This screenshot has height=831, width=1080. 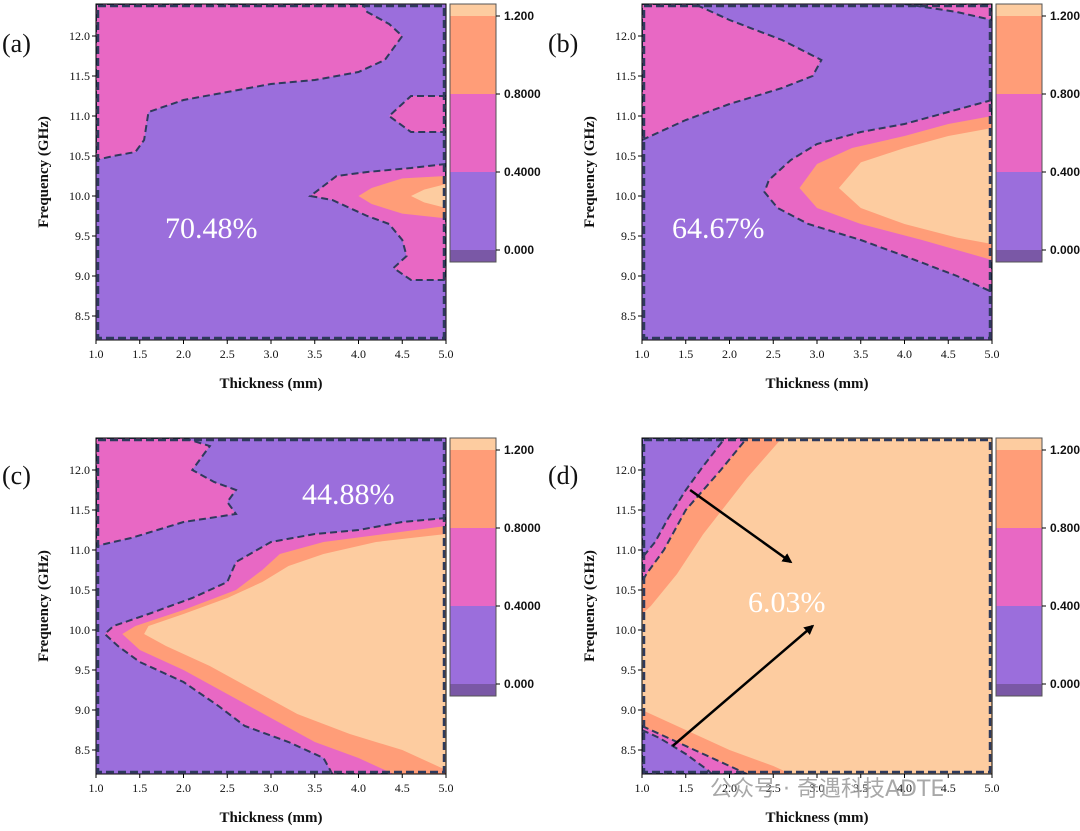 What do you see at coordinates (211, 228) in the screenshot?
I see `absorption-percentage-label: 70.48%` at bounding box center [211, 228].